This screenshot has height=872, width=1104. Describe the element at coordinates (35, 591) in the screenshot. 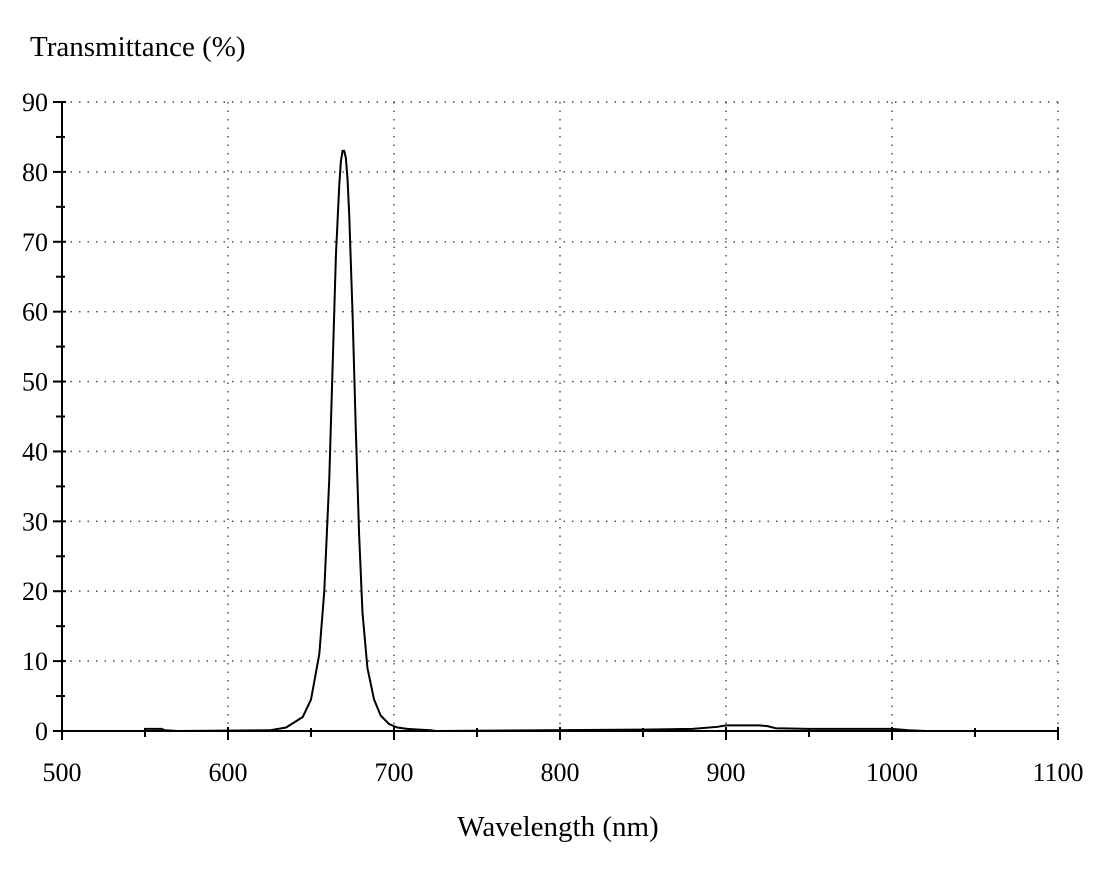

I see `y-tick-label: 20` at that location.